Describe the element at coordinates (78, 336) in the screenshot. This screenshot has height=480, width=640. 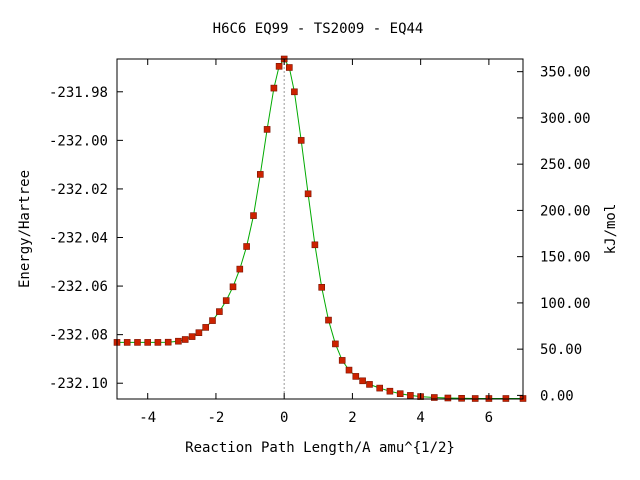
I see `y-tick-label: -232.08` at that location.